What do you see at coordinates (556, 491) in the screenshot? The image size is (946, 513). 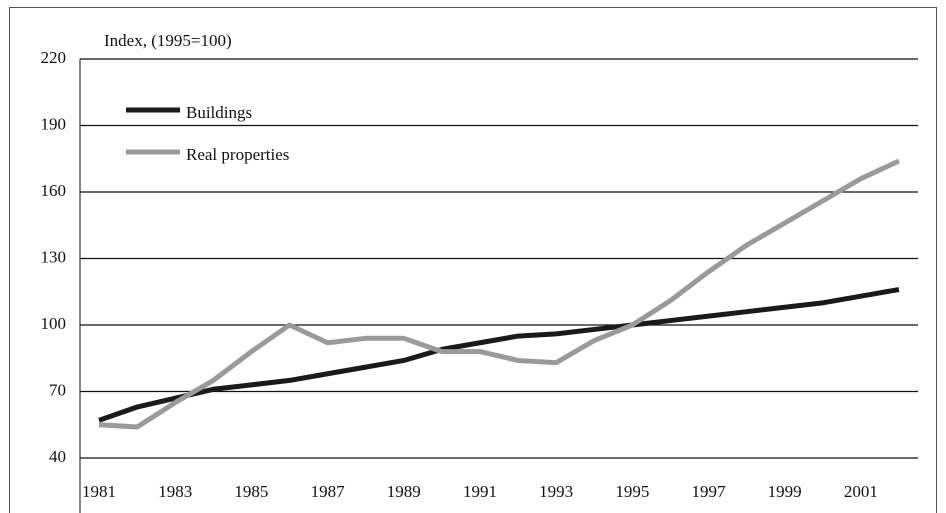 I see `x-tick-label: 1993` at bounding box center [556, 491].